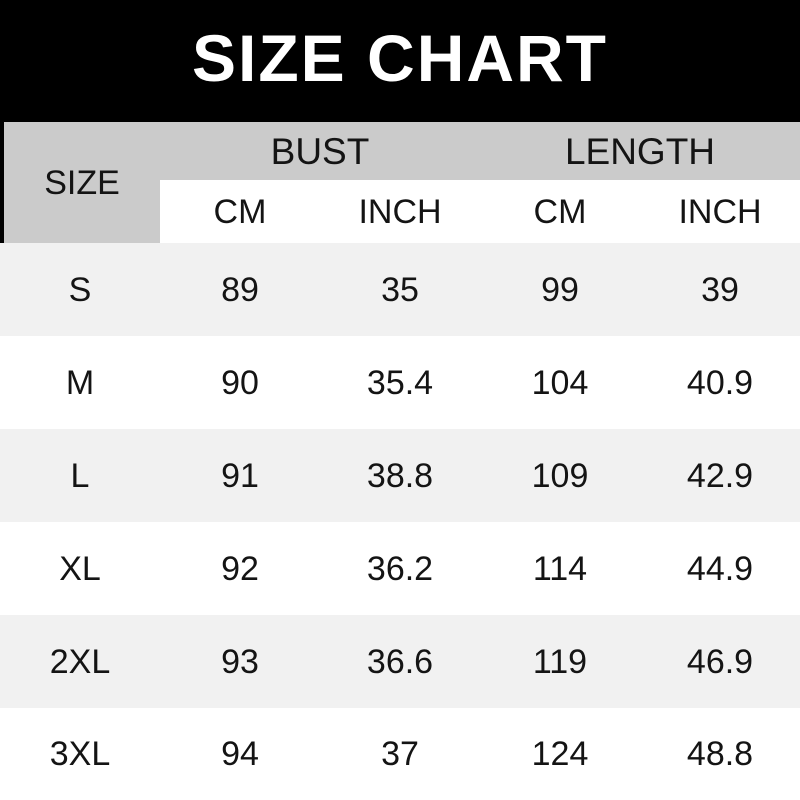  What do you see at coordinates (720, 382) in the screenshot?
I see `cell-m-length-inch: 40.9` at bounding box center [720, 382].